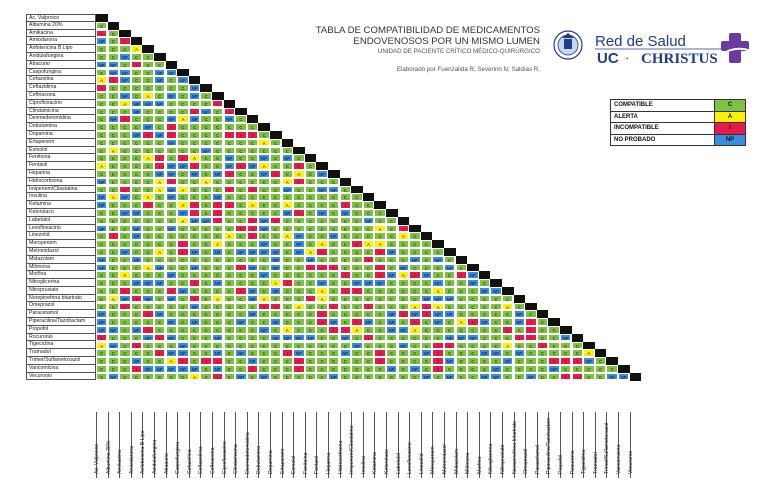 Image resolution: width=768 pixels, height=497 pixels. Describe the element at coordinates (375, 463) in the screenshot. I see `drug-column-text: Ketamina` at that location.